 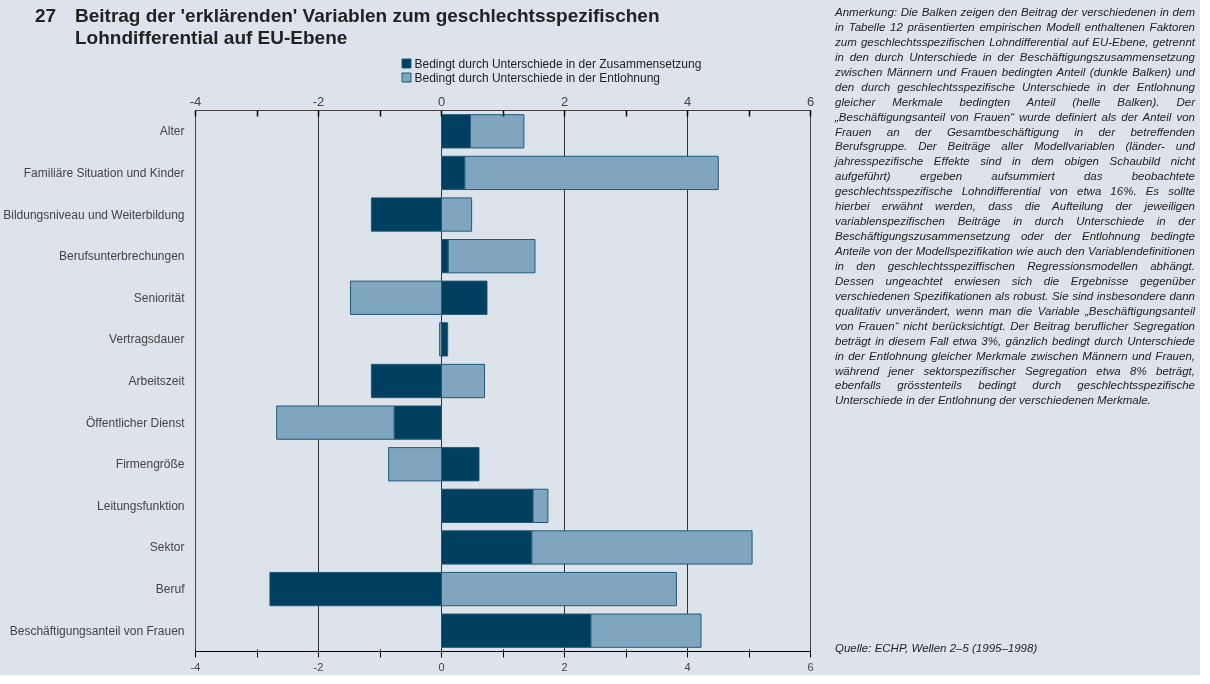 What do you see at coordinates (172, 131) in the screenshot?
I see `y-tick-label: Alter` at bounding box center [172, 131].